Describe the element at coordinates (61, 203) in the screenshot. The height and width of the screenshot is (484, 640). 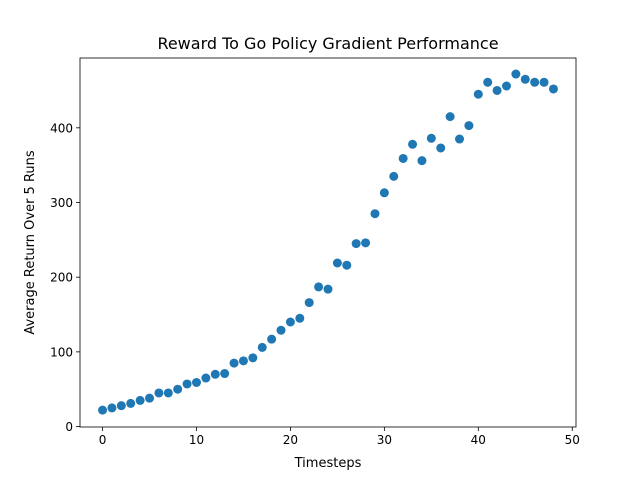
I see `y-tick-label: 300` at that location.